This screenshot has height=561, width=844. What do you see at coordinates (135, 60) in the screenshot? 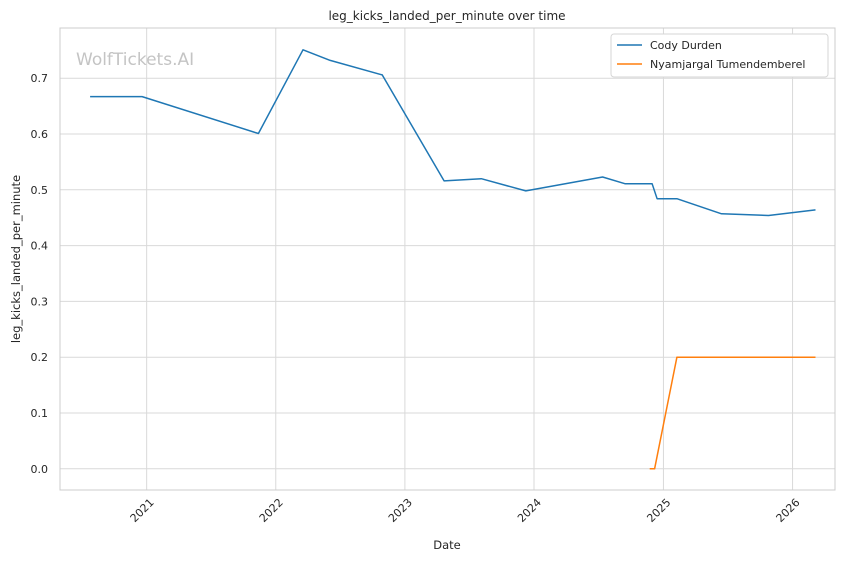
I see `watermark: WolfTickets.AI` at bounding box center [135, 60].